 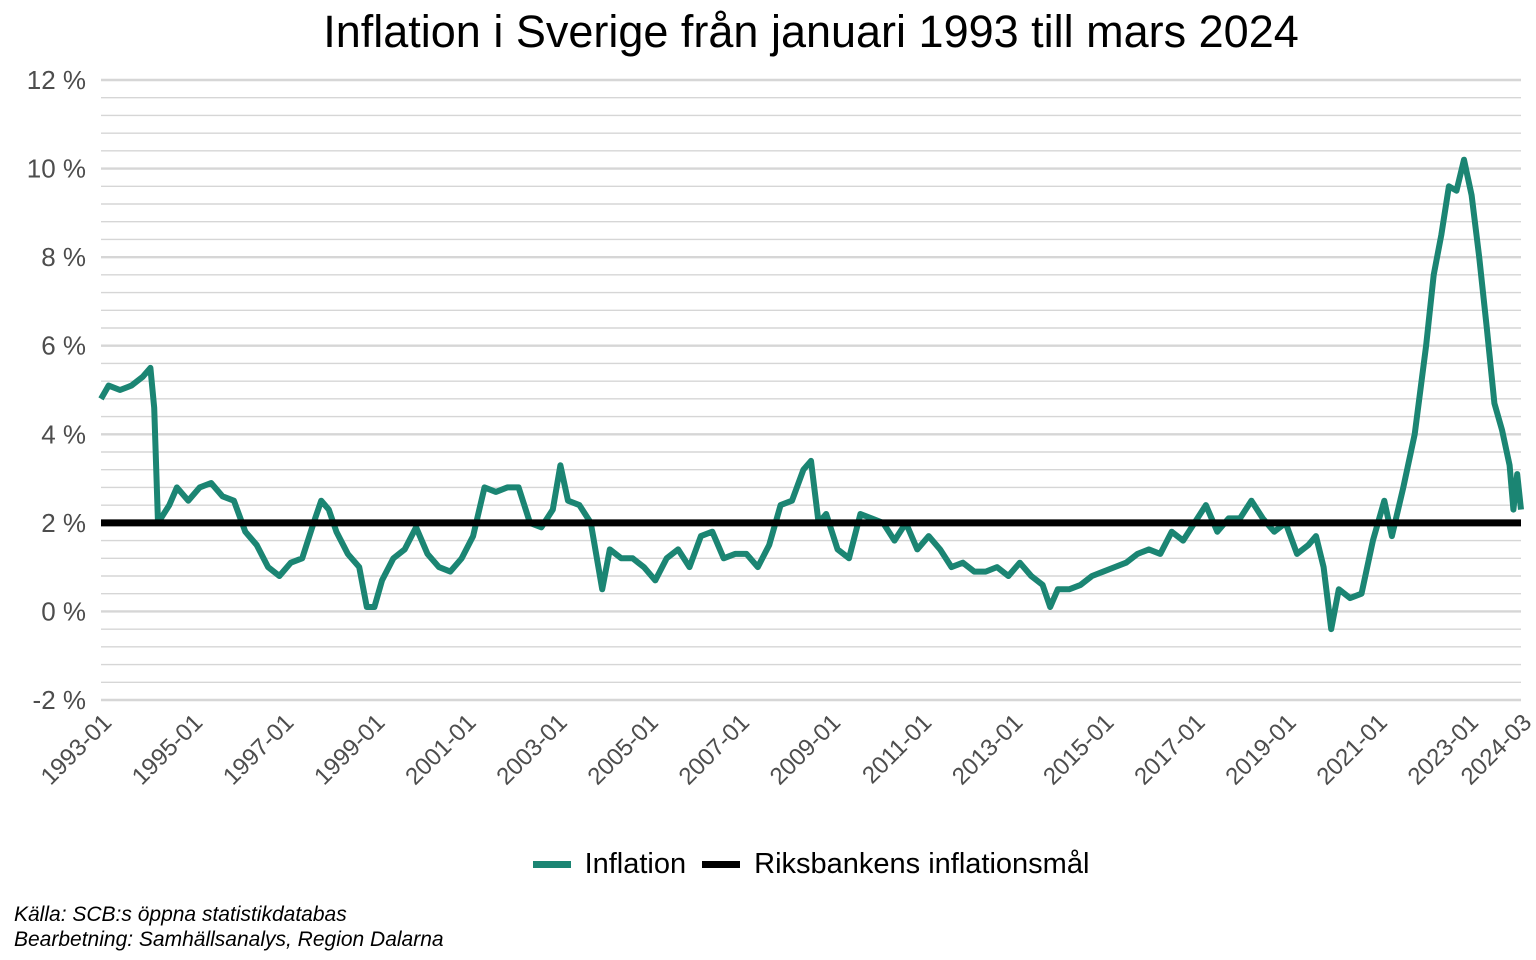 What do you see at coordinates (63, 611) in the screenshot?
I see `y-tick-label: 0 %` at bounding box center [63, 611].